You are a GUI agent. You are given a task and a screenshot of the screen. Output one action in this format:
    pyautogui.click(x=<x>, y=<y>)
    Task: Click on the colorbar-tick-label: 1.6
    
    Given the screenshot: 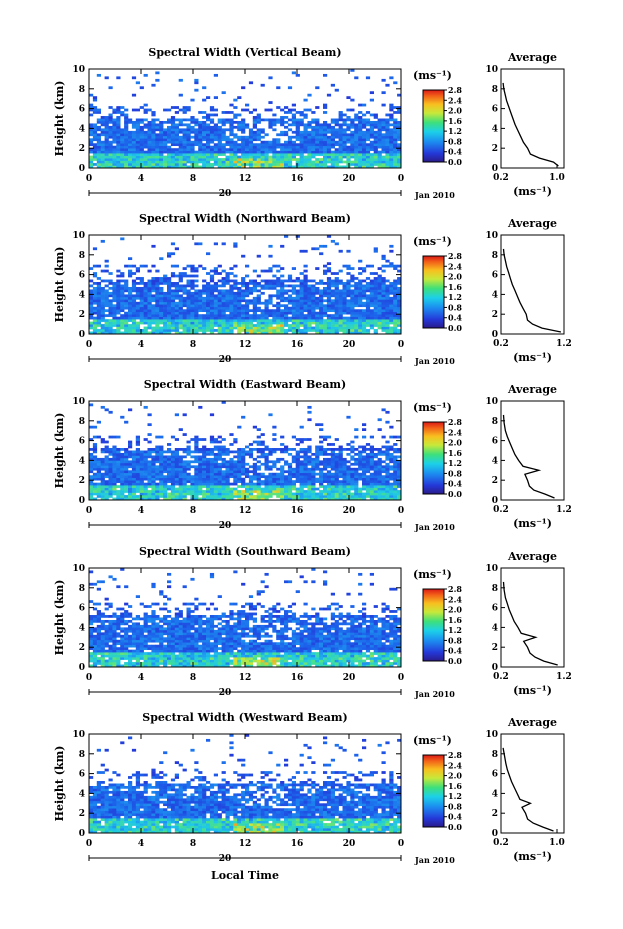 What is the action you would take?
    pyautogui.click(x=455, y=121)
    